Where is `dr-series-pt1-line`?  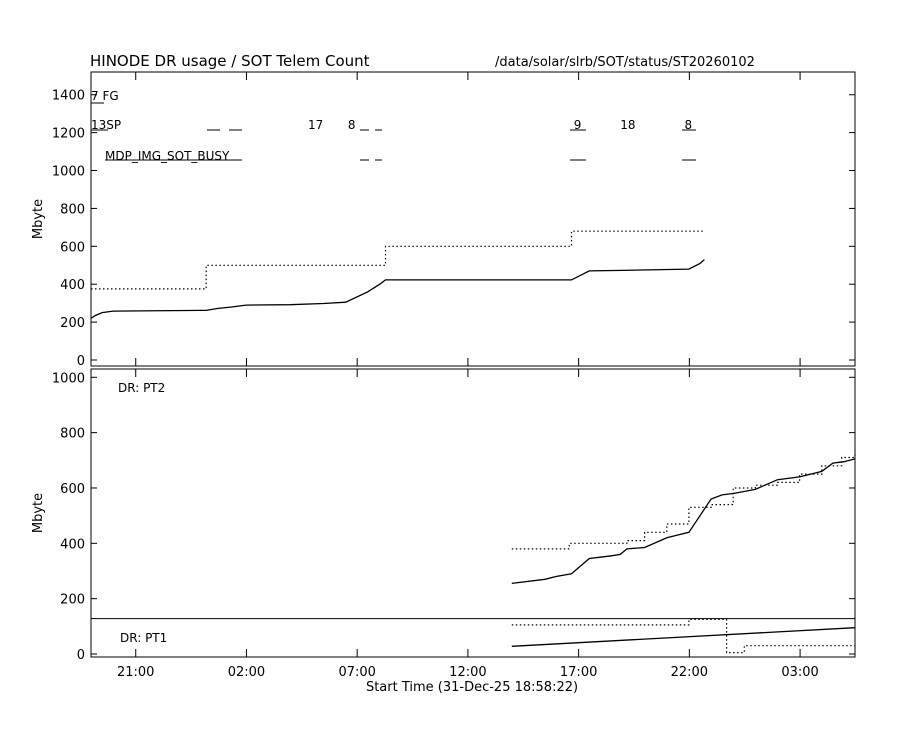 dr-series-pt1-line is located at coordinates (683, 637).